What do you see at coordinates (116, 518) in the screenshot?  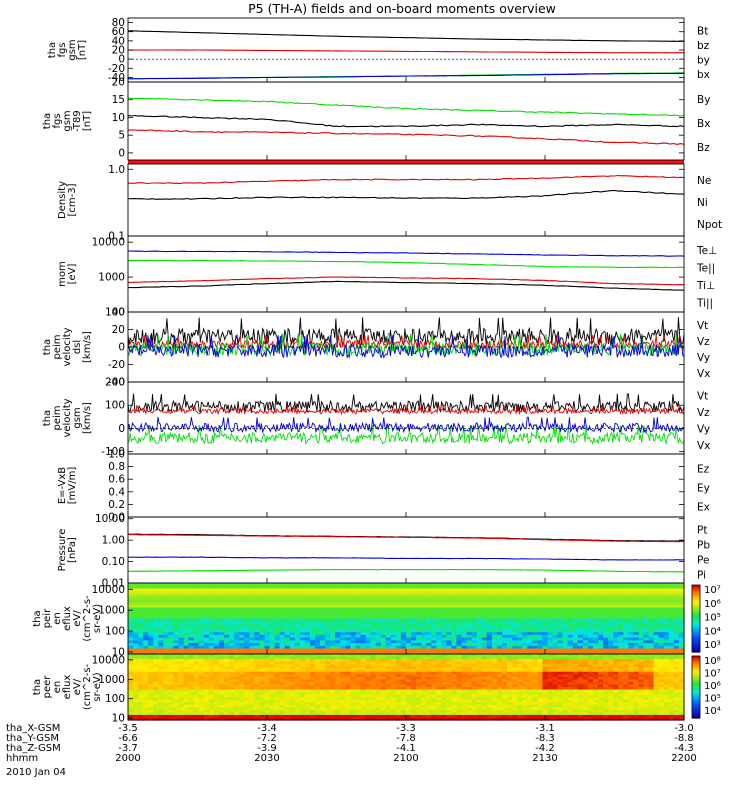 I see `y-tick-label: 0.0` at bounding box center [116, 518].